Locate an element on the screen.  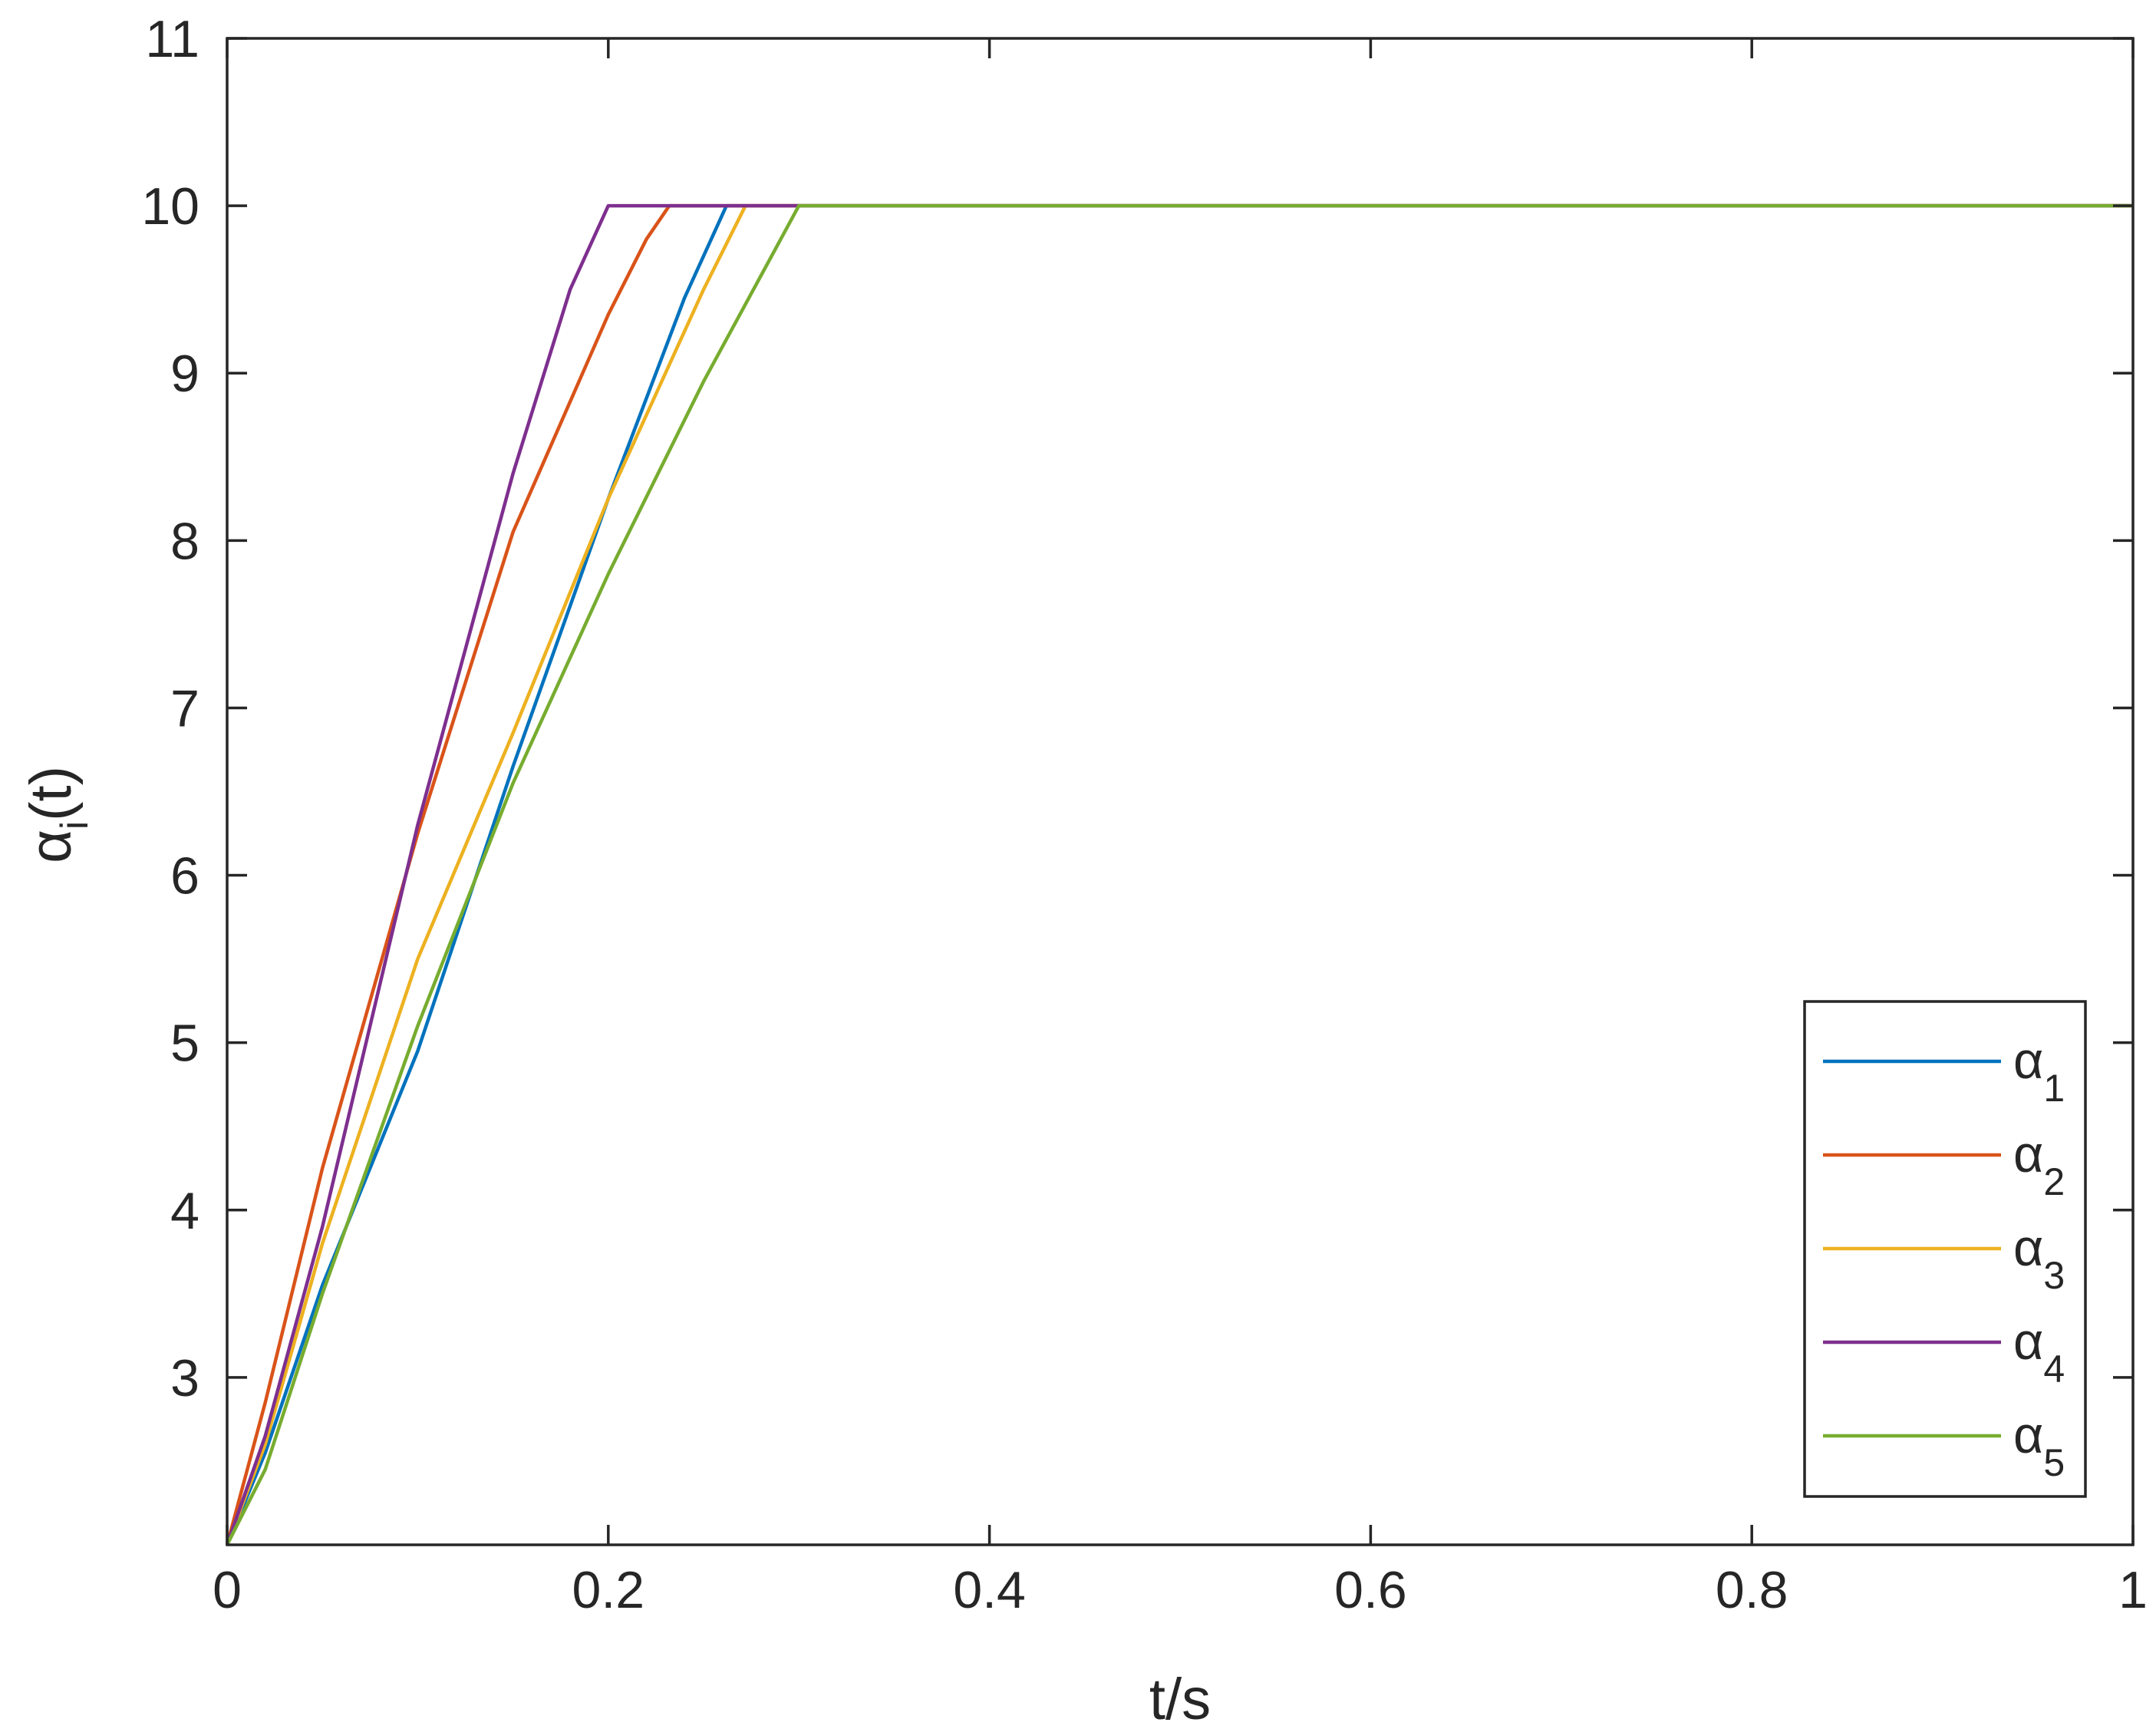
y-axis-title: αi(t) is located at coordinates (57, 814).